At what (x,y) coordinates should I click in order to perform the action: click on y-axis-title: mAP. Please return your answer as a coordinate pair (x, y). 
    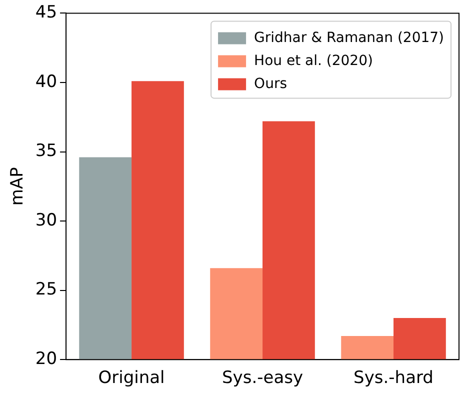
    Looking at the image, I should click on (18, 186).